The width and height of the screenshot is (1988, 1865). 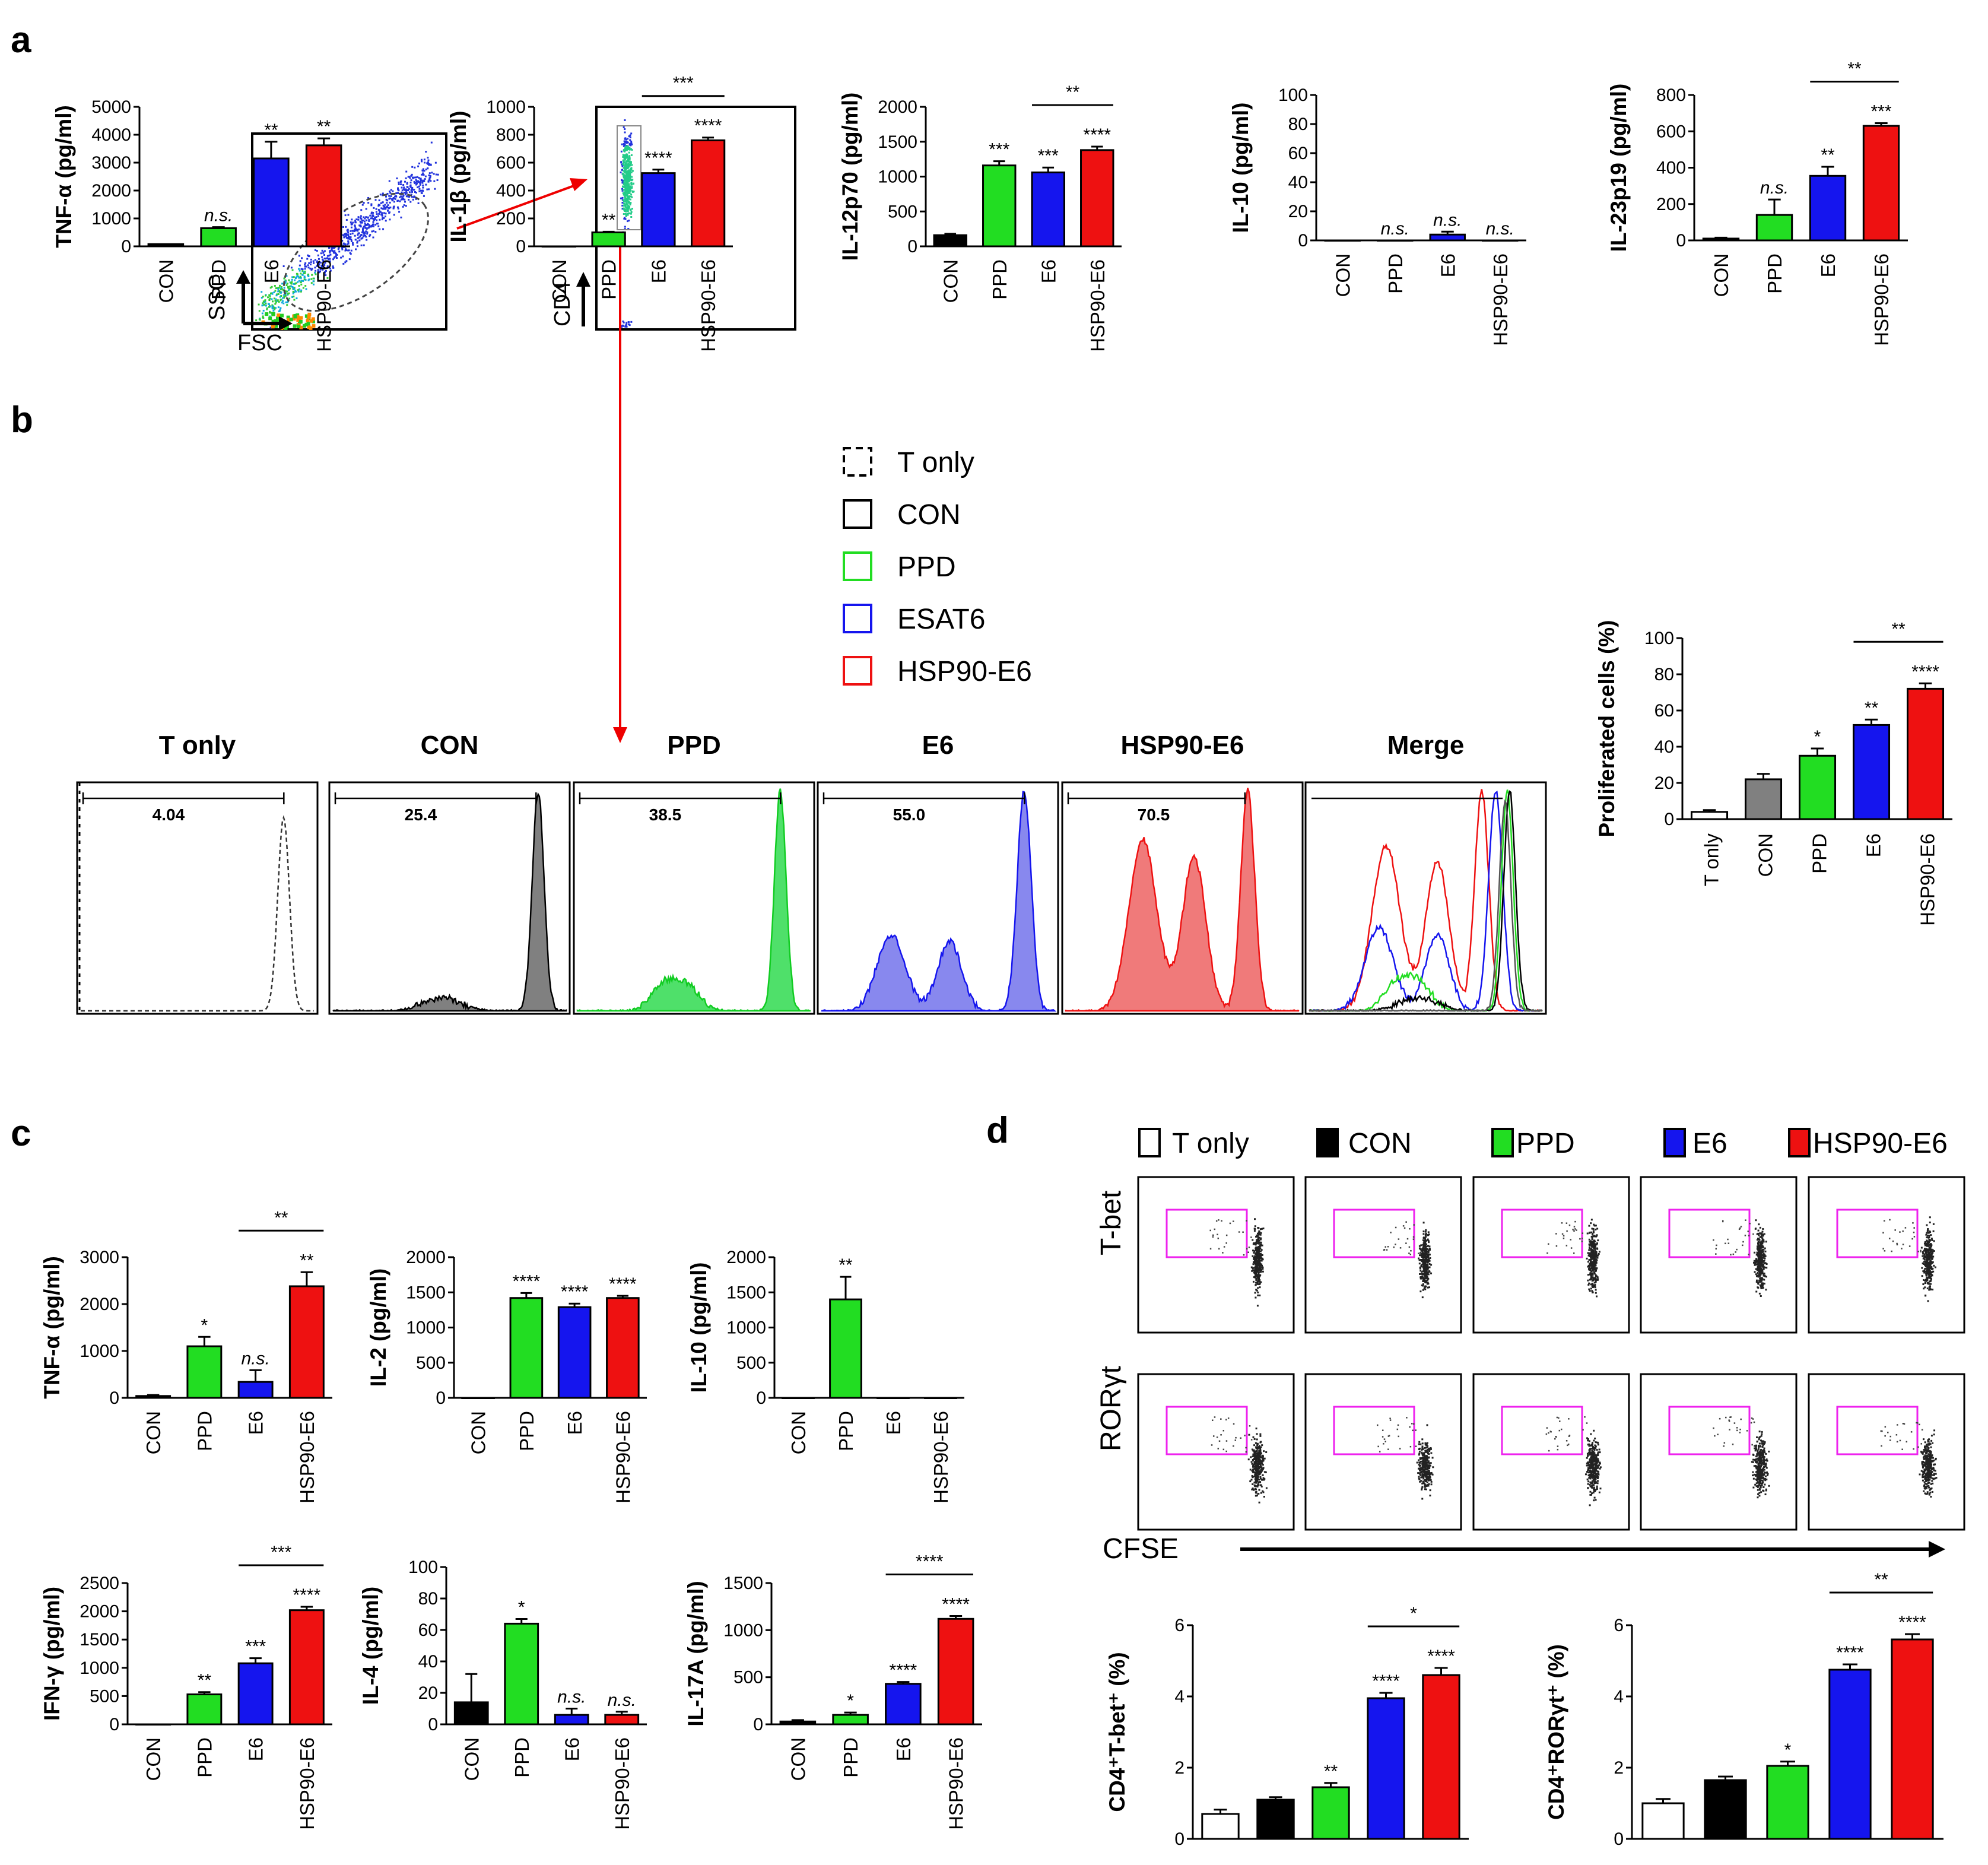 What do you see at coordinates (696, 1653) in the screenshot?
I see `y-axis-label: IL-17A (pg/ml)` at bounding box center [696, 1653].